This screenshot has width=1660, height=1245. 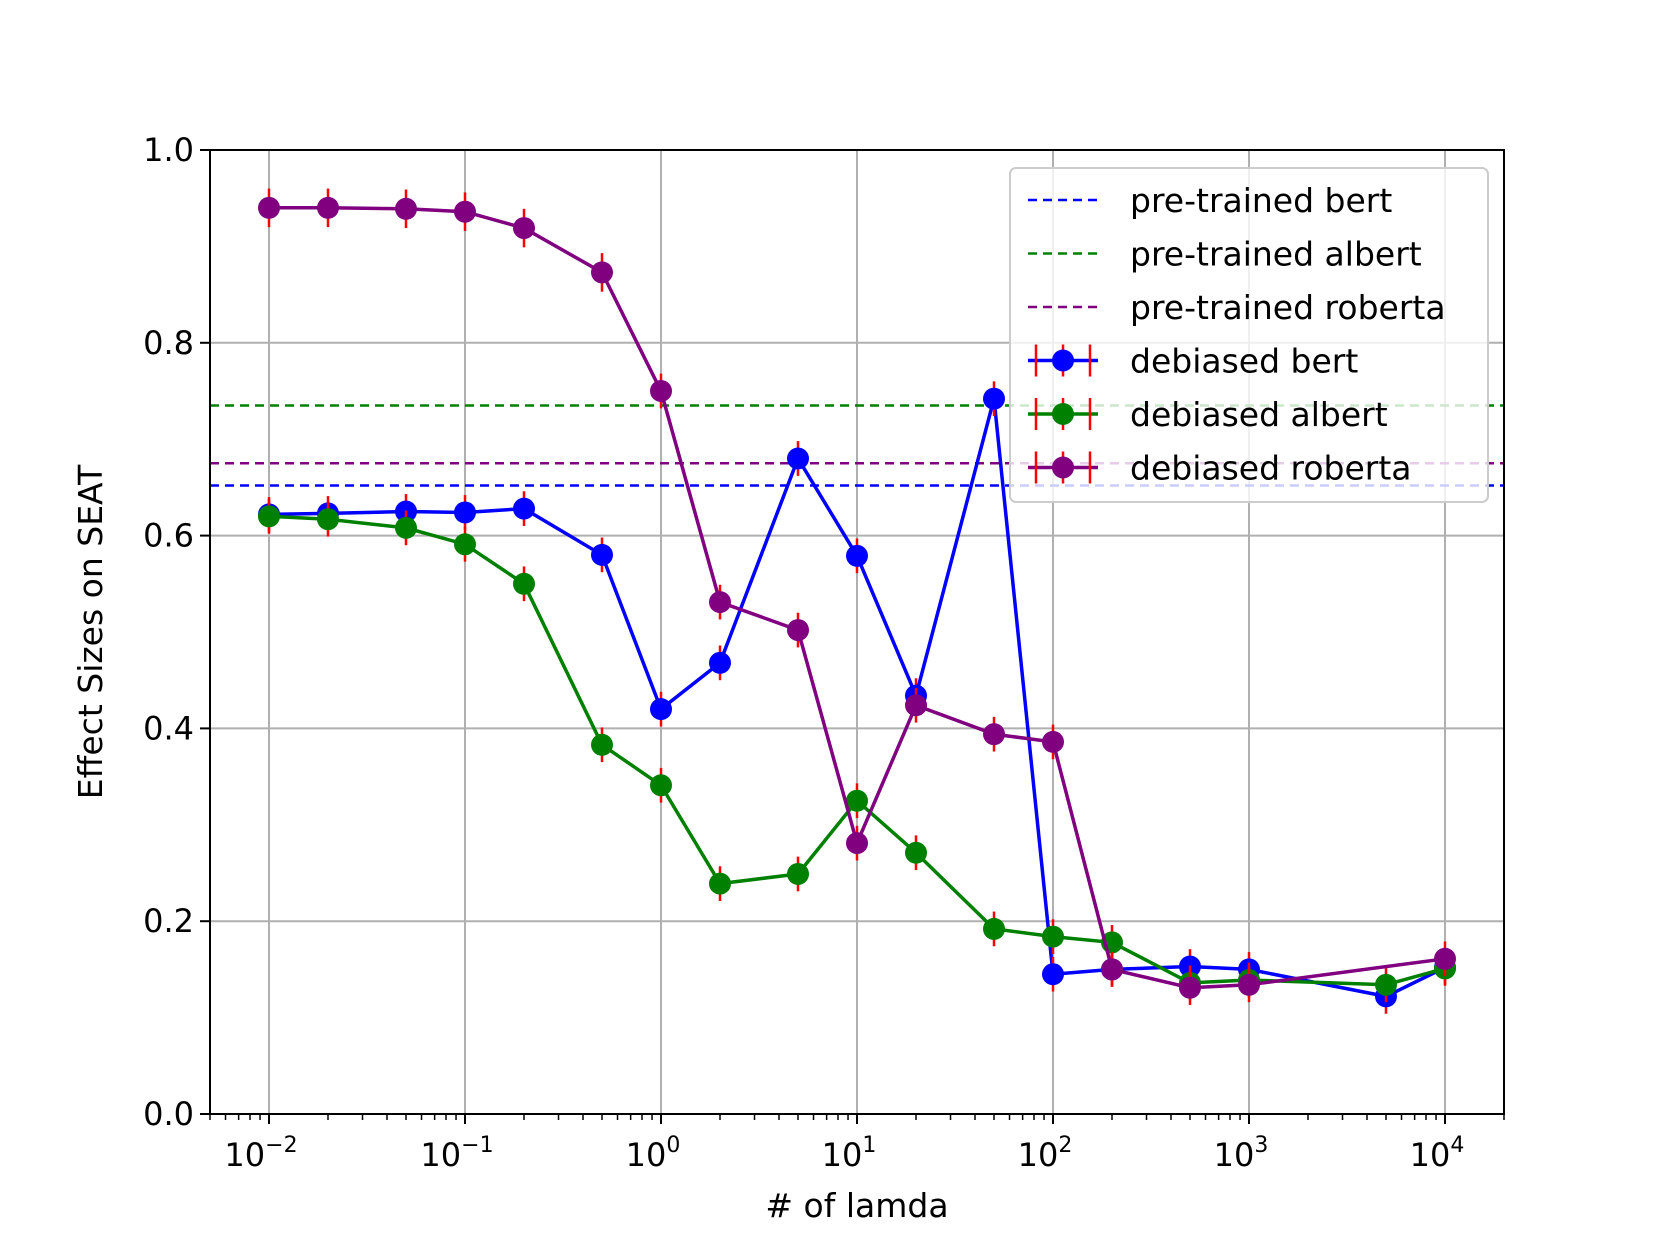 What do you see at coordinates (653, 1153) in the screenshot?
I see `x-tick-label: 10⁰` at bounding box center [653, 1153].